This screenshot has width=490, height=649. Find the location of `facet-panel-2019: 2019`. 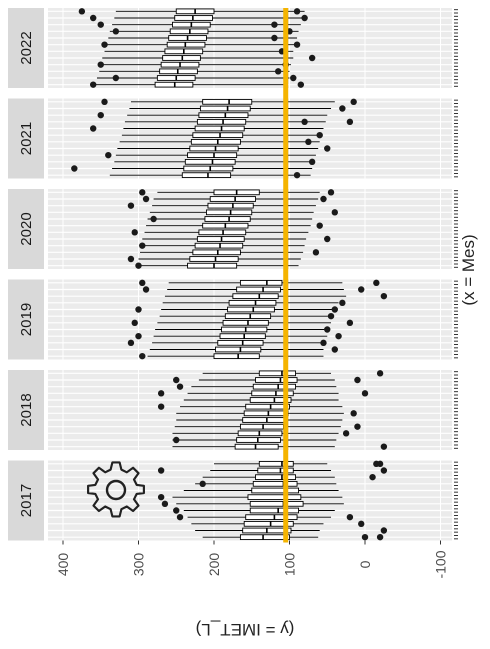

facet-panel-2019: 2019 is located at coordinates (233, 319).